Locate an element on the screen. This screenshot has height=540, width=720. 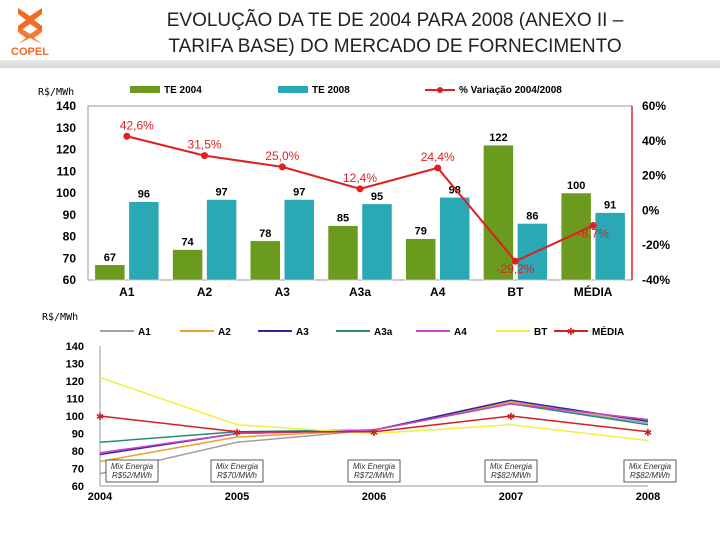
line-legend-label: A2 is located at coordinates (224, 332).